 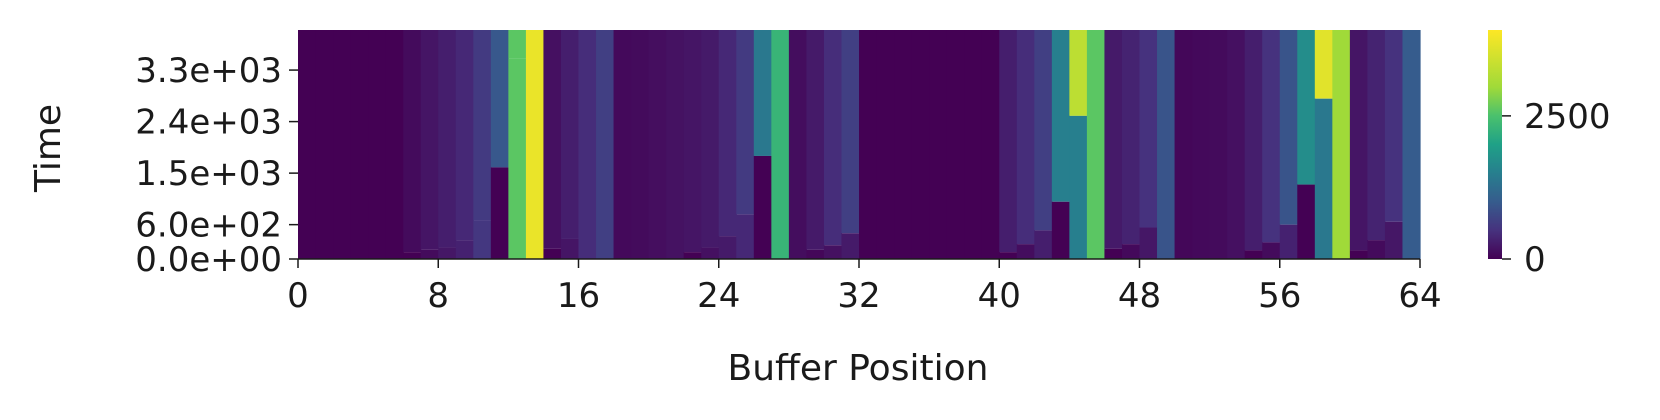 What do you see at coordinates (858, 368) in the screenshot?
I see `x-axis-label: Buffer Position` at bounding box center [858, 368].